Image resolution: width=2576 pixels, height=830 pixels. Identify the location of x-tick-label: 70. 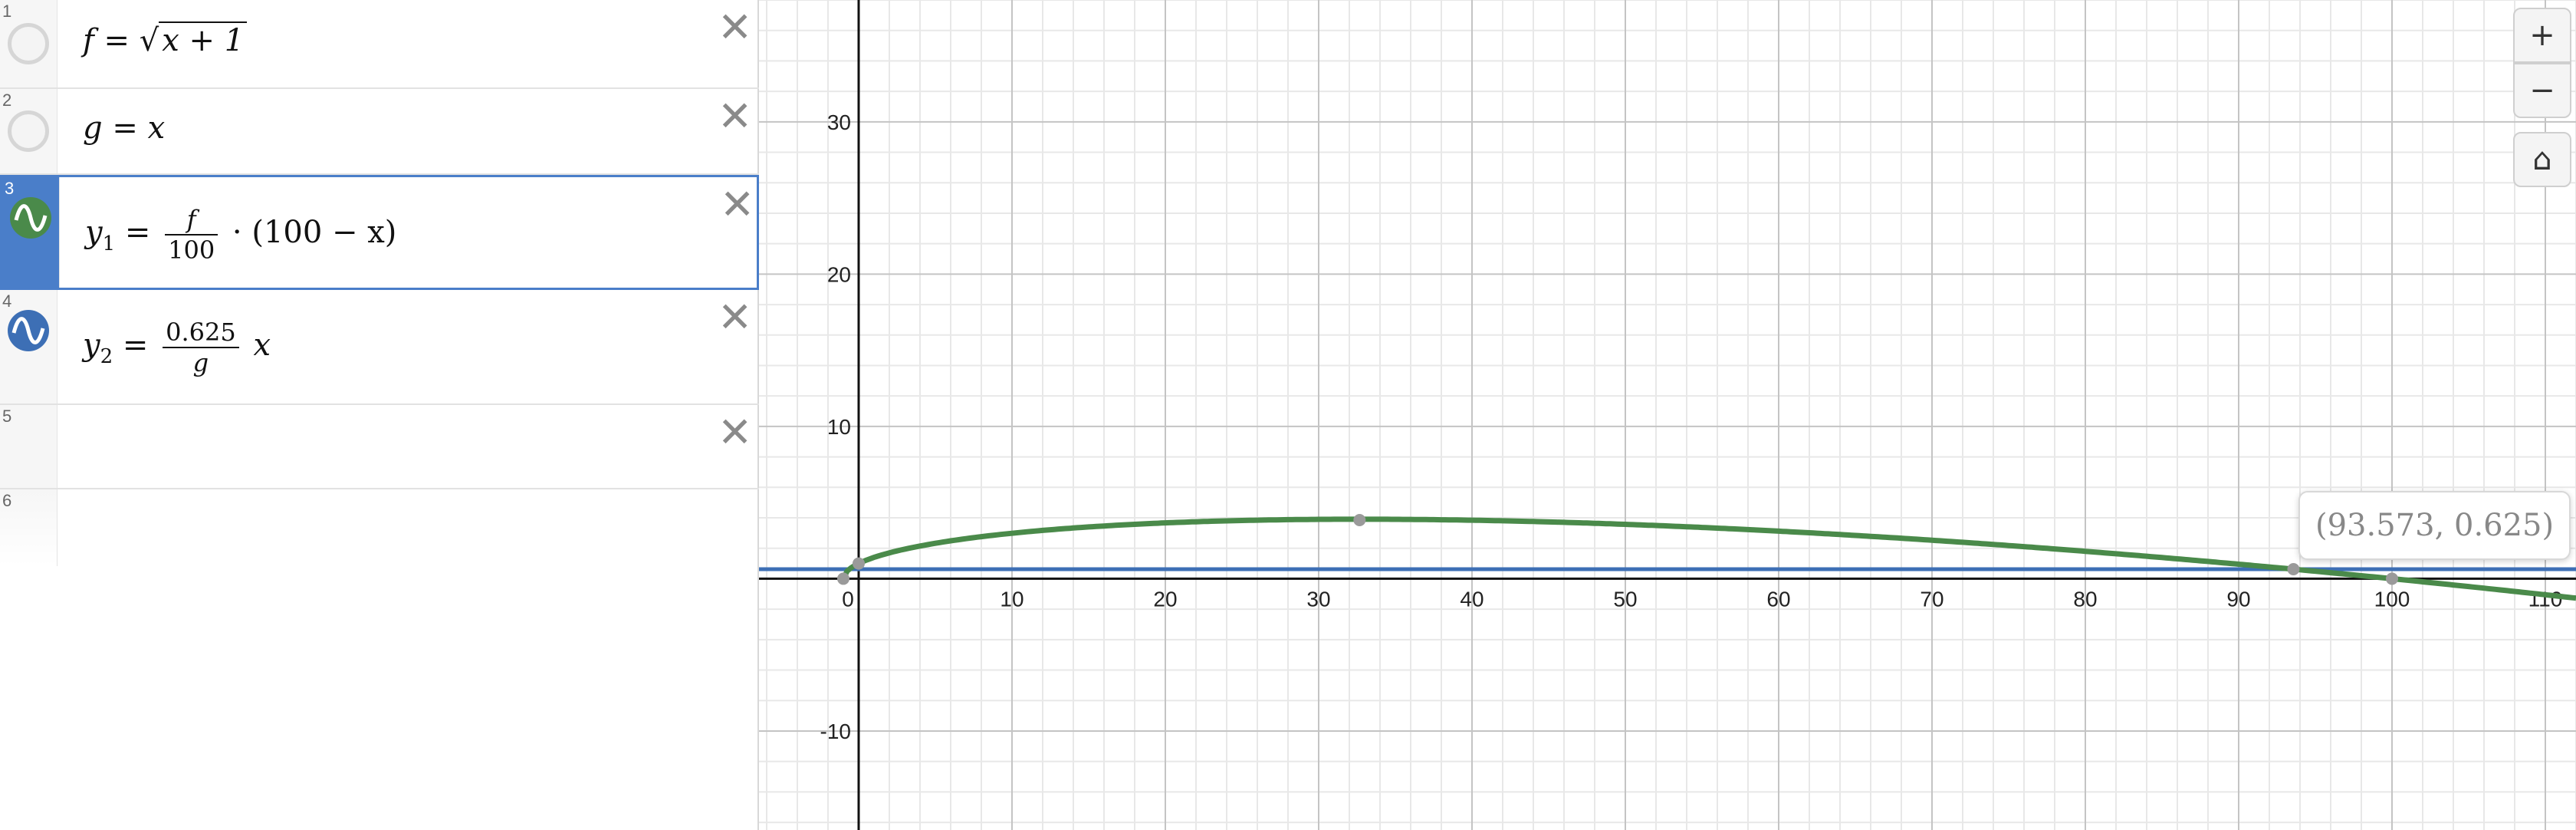
(1932, 599).